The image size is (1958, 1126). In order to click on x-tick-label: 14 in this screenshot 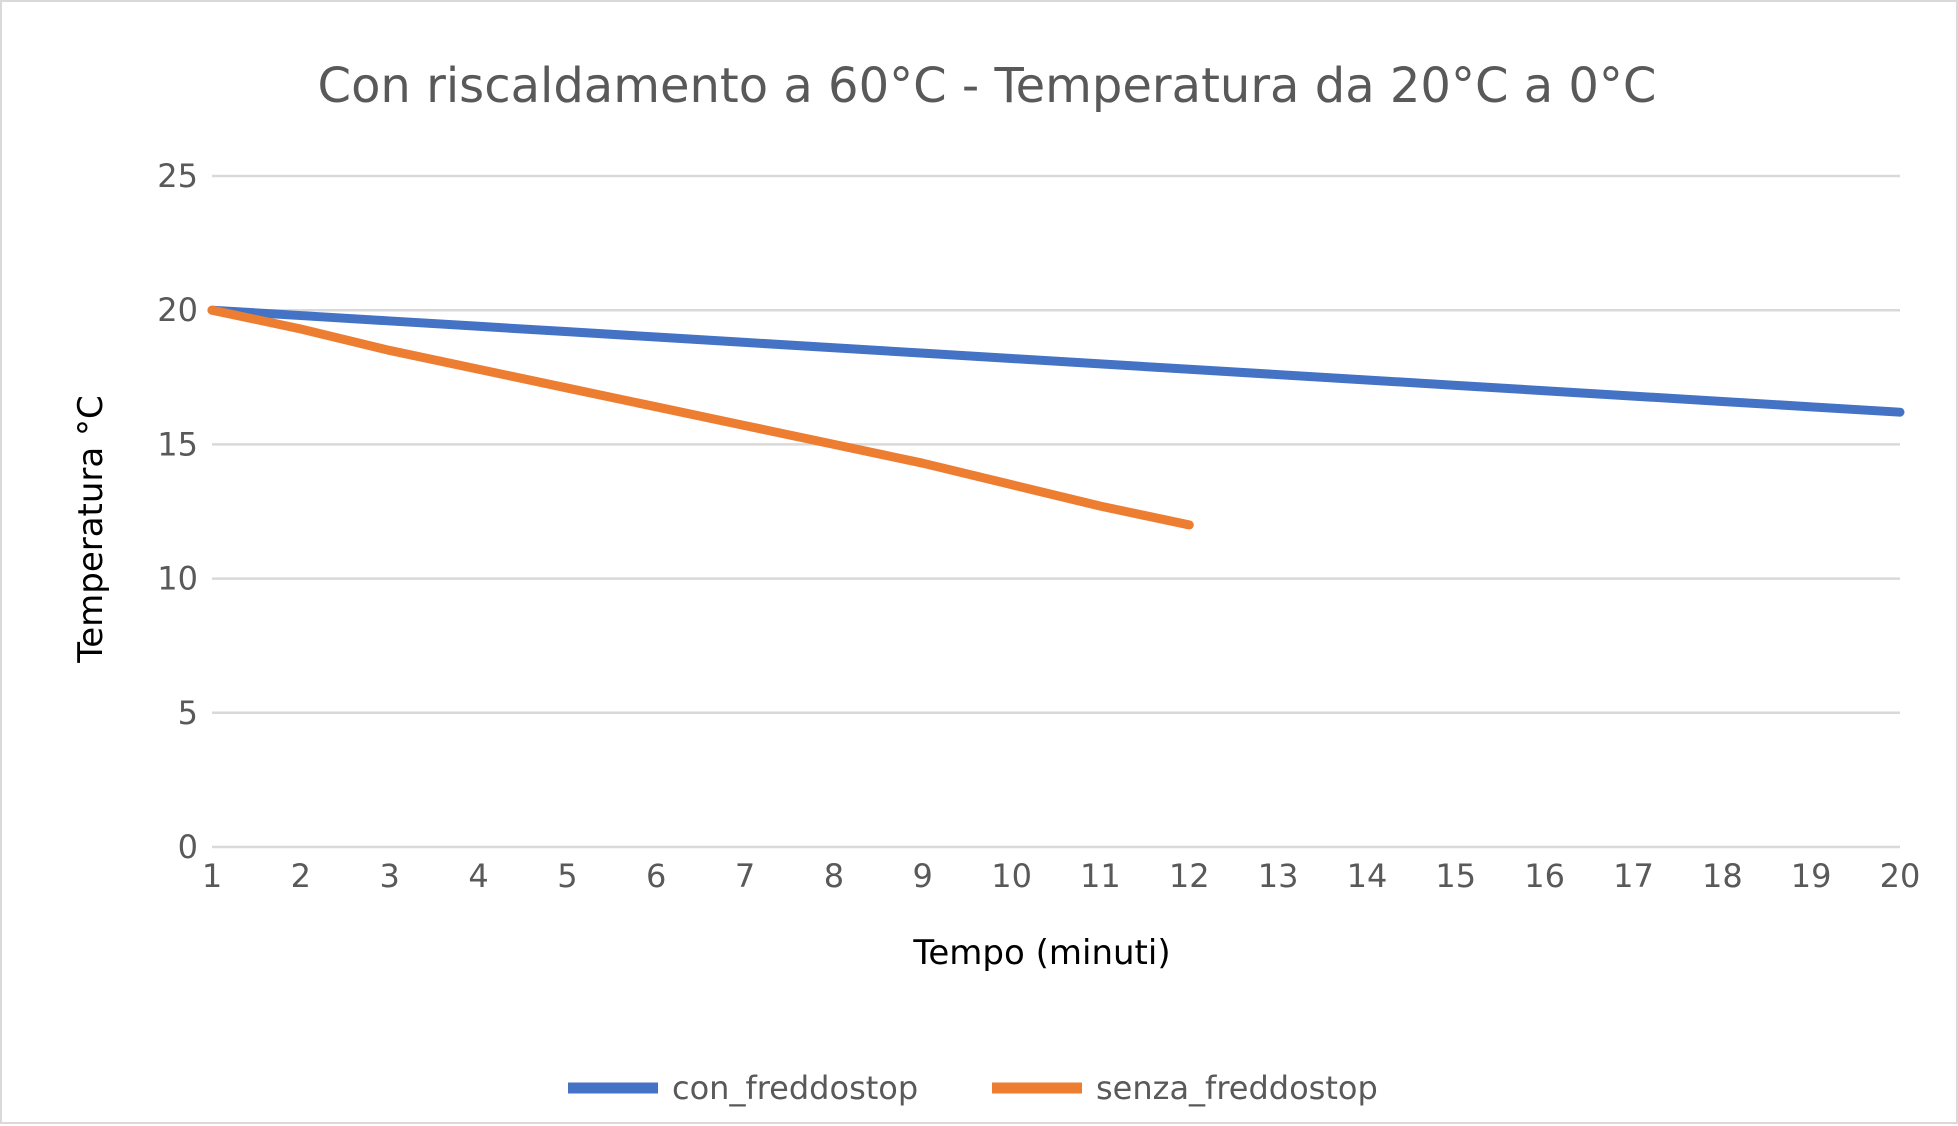, I will do `click(1367, 876)`.